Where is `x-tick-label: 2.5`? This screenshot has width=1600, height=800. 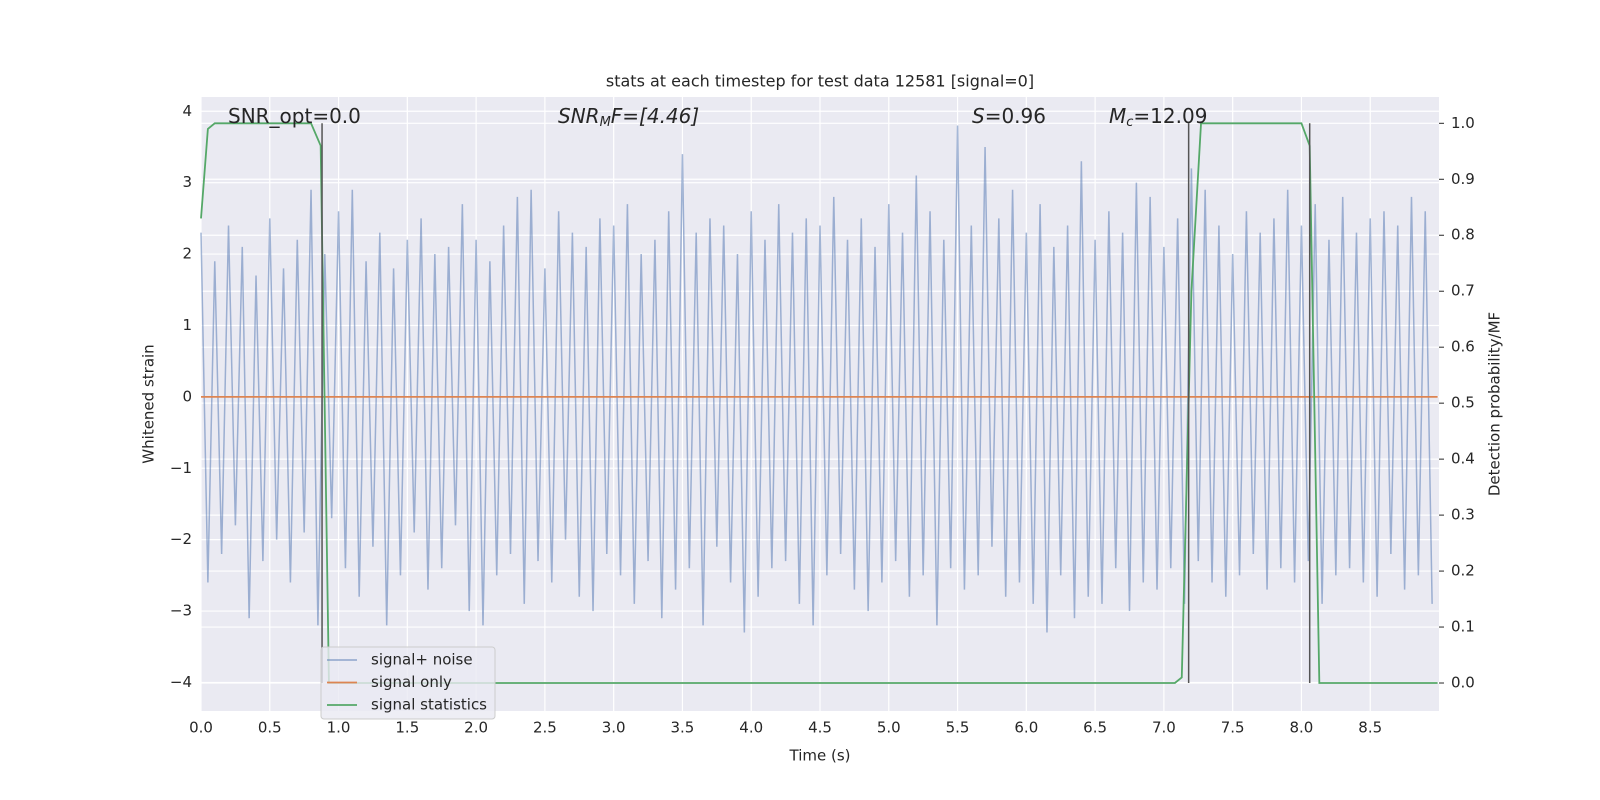
x-tick-label: 2.5 is located at coordinates (545, 728).